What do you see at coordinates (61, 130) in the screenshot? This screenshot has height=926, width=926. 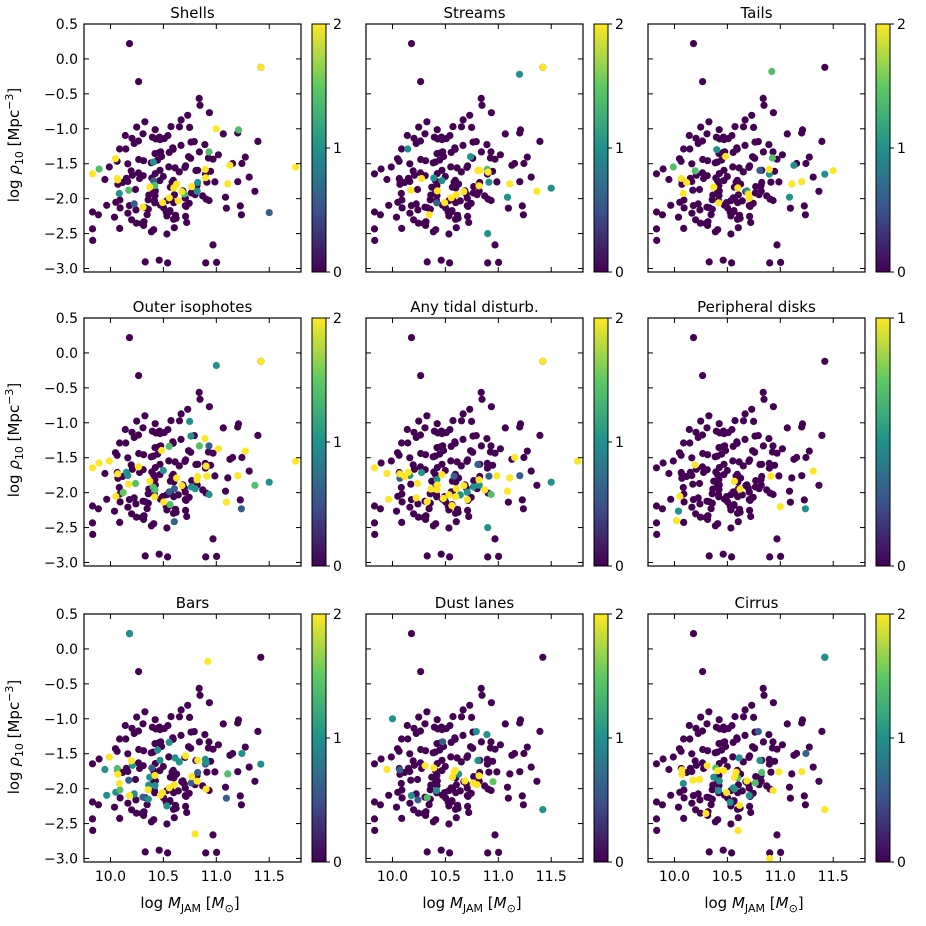 I see `y-tick-label: −1.0` at bounding box center [61, 130].